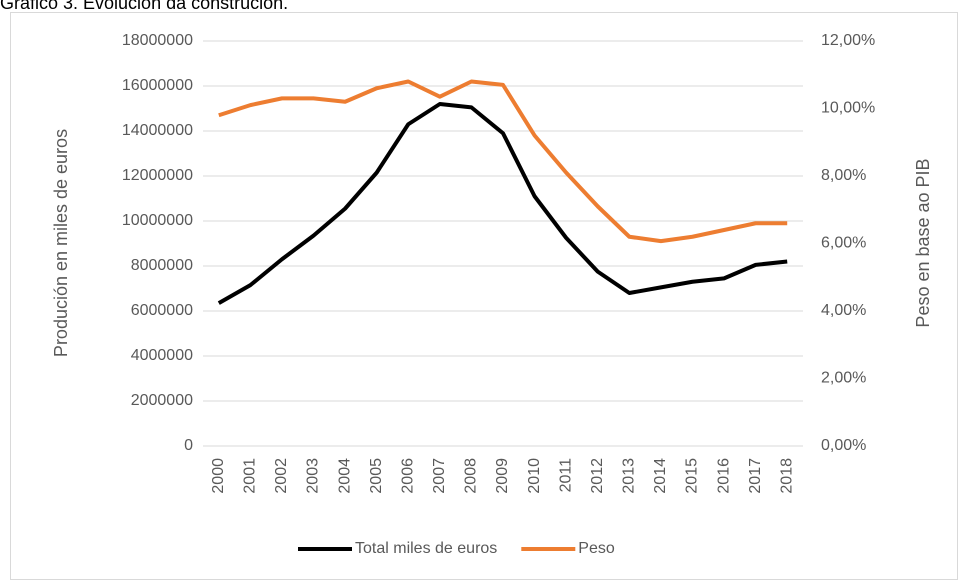 The width and height of the screenshot is (959, 581). What do you see at coordinates (144, 6) in the screenshot?
I see `chart-title: Gráfico 3. Evolución da construción.` at bounding box center [144, 6].